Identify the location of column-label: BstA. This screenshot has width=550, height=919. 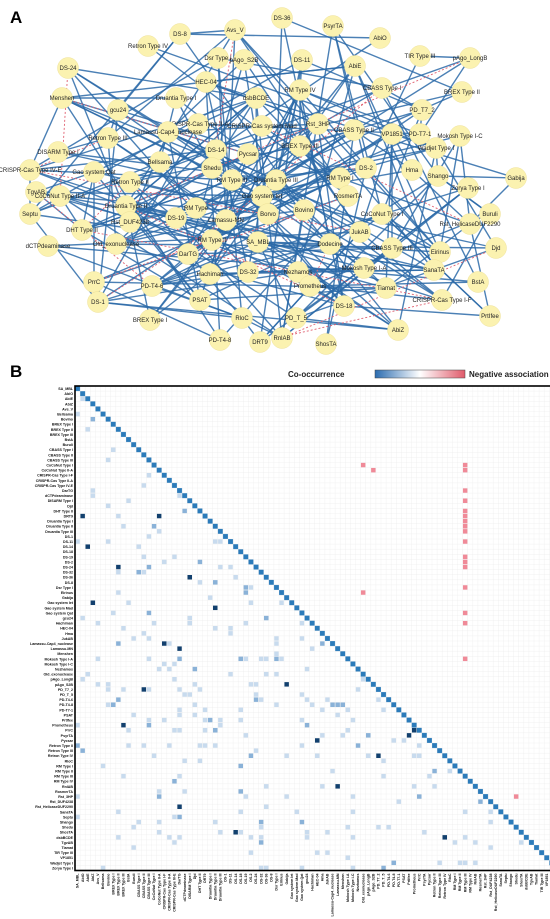
(129, 877).